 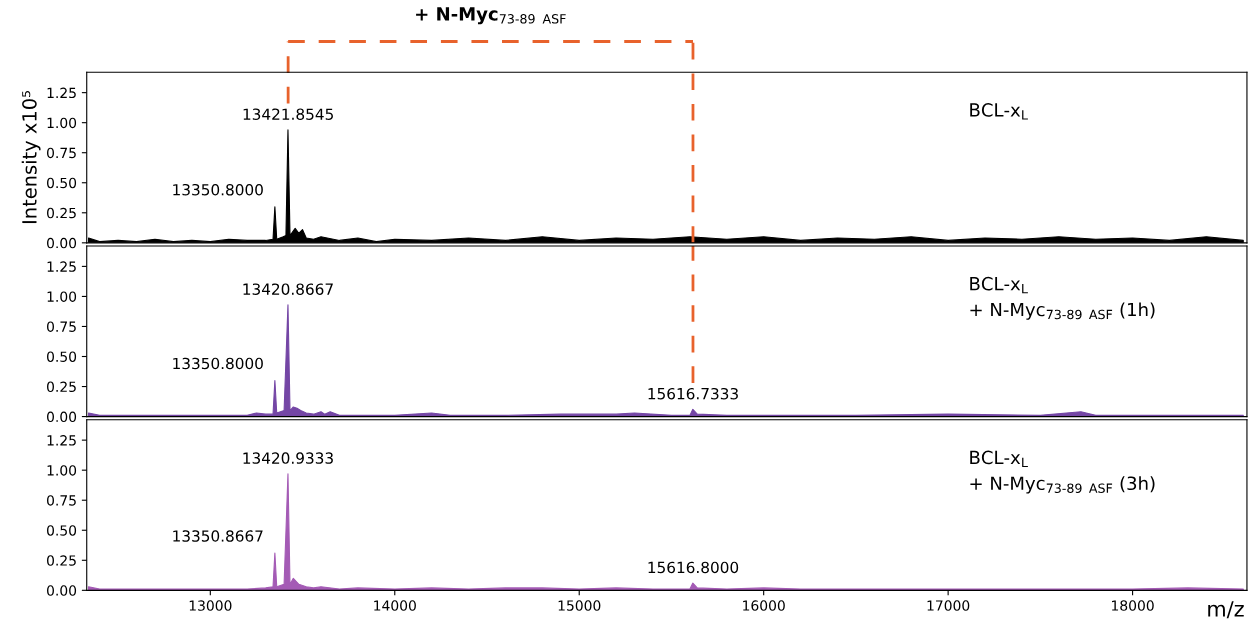 What do you see at coordinates (218, 536) in the screenshot?
I see `annotation: 13350.8667` at bounding box center [218, 536].